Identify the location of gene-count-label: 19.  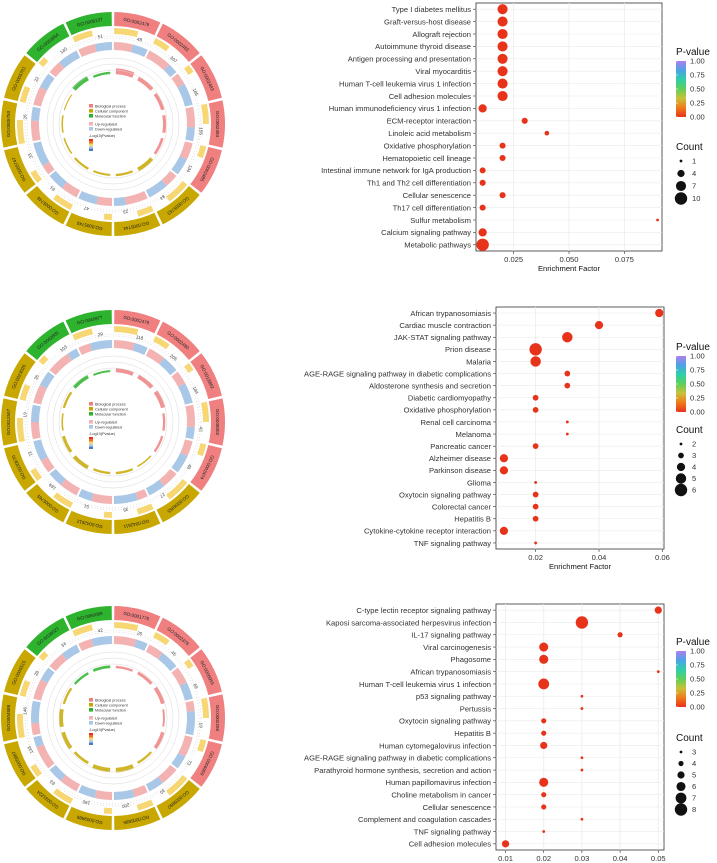
(201, 726).